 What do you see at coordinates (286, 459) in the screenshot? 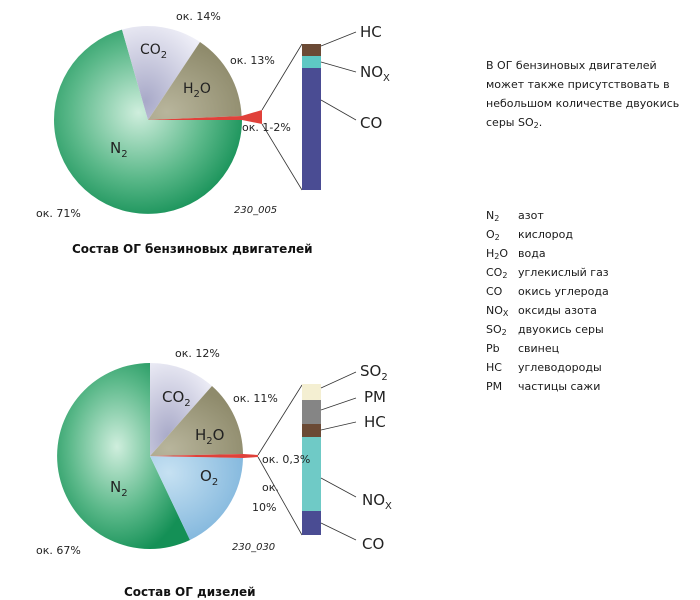
I see `diesel-pct-toxic: ок. 0,3%` at bounding box center [286, 459].